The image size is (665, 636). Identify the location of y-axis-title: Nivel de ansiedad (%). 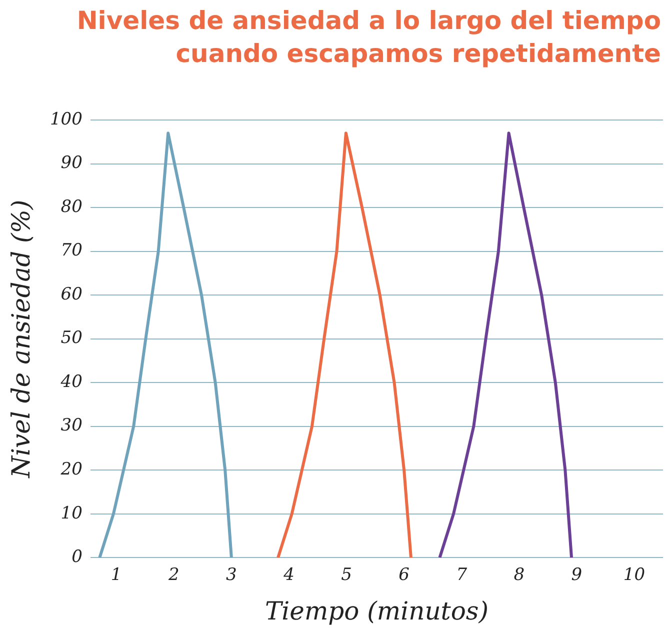
(21, 339).